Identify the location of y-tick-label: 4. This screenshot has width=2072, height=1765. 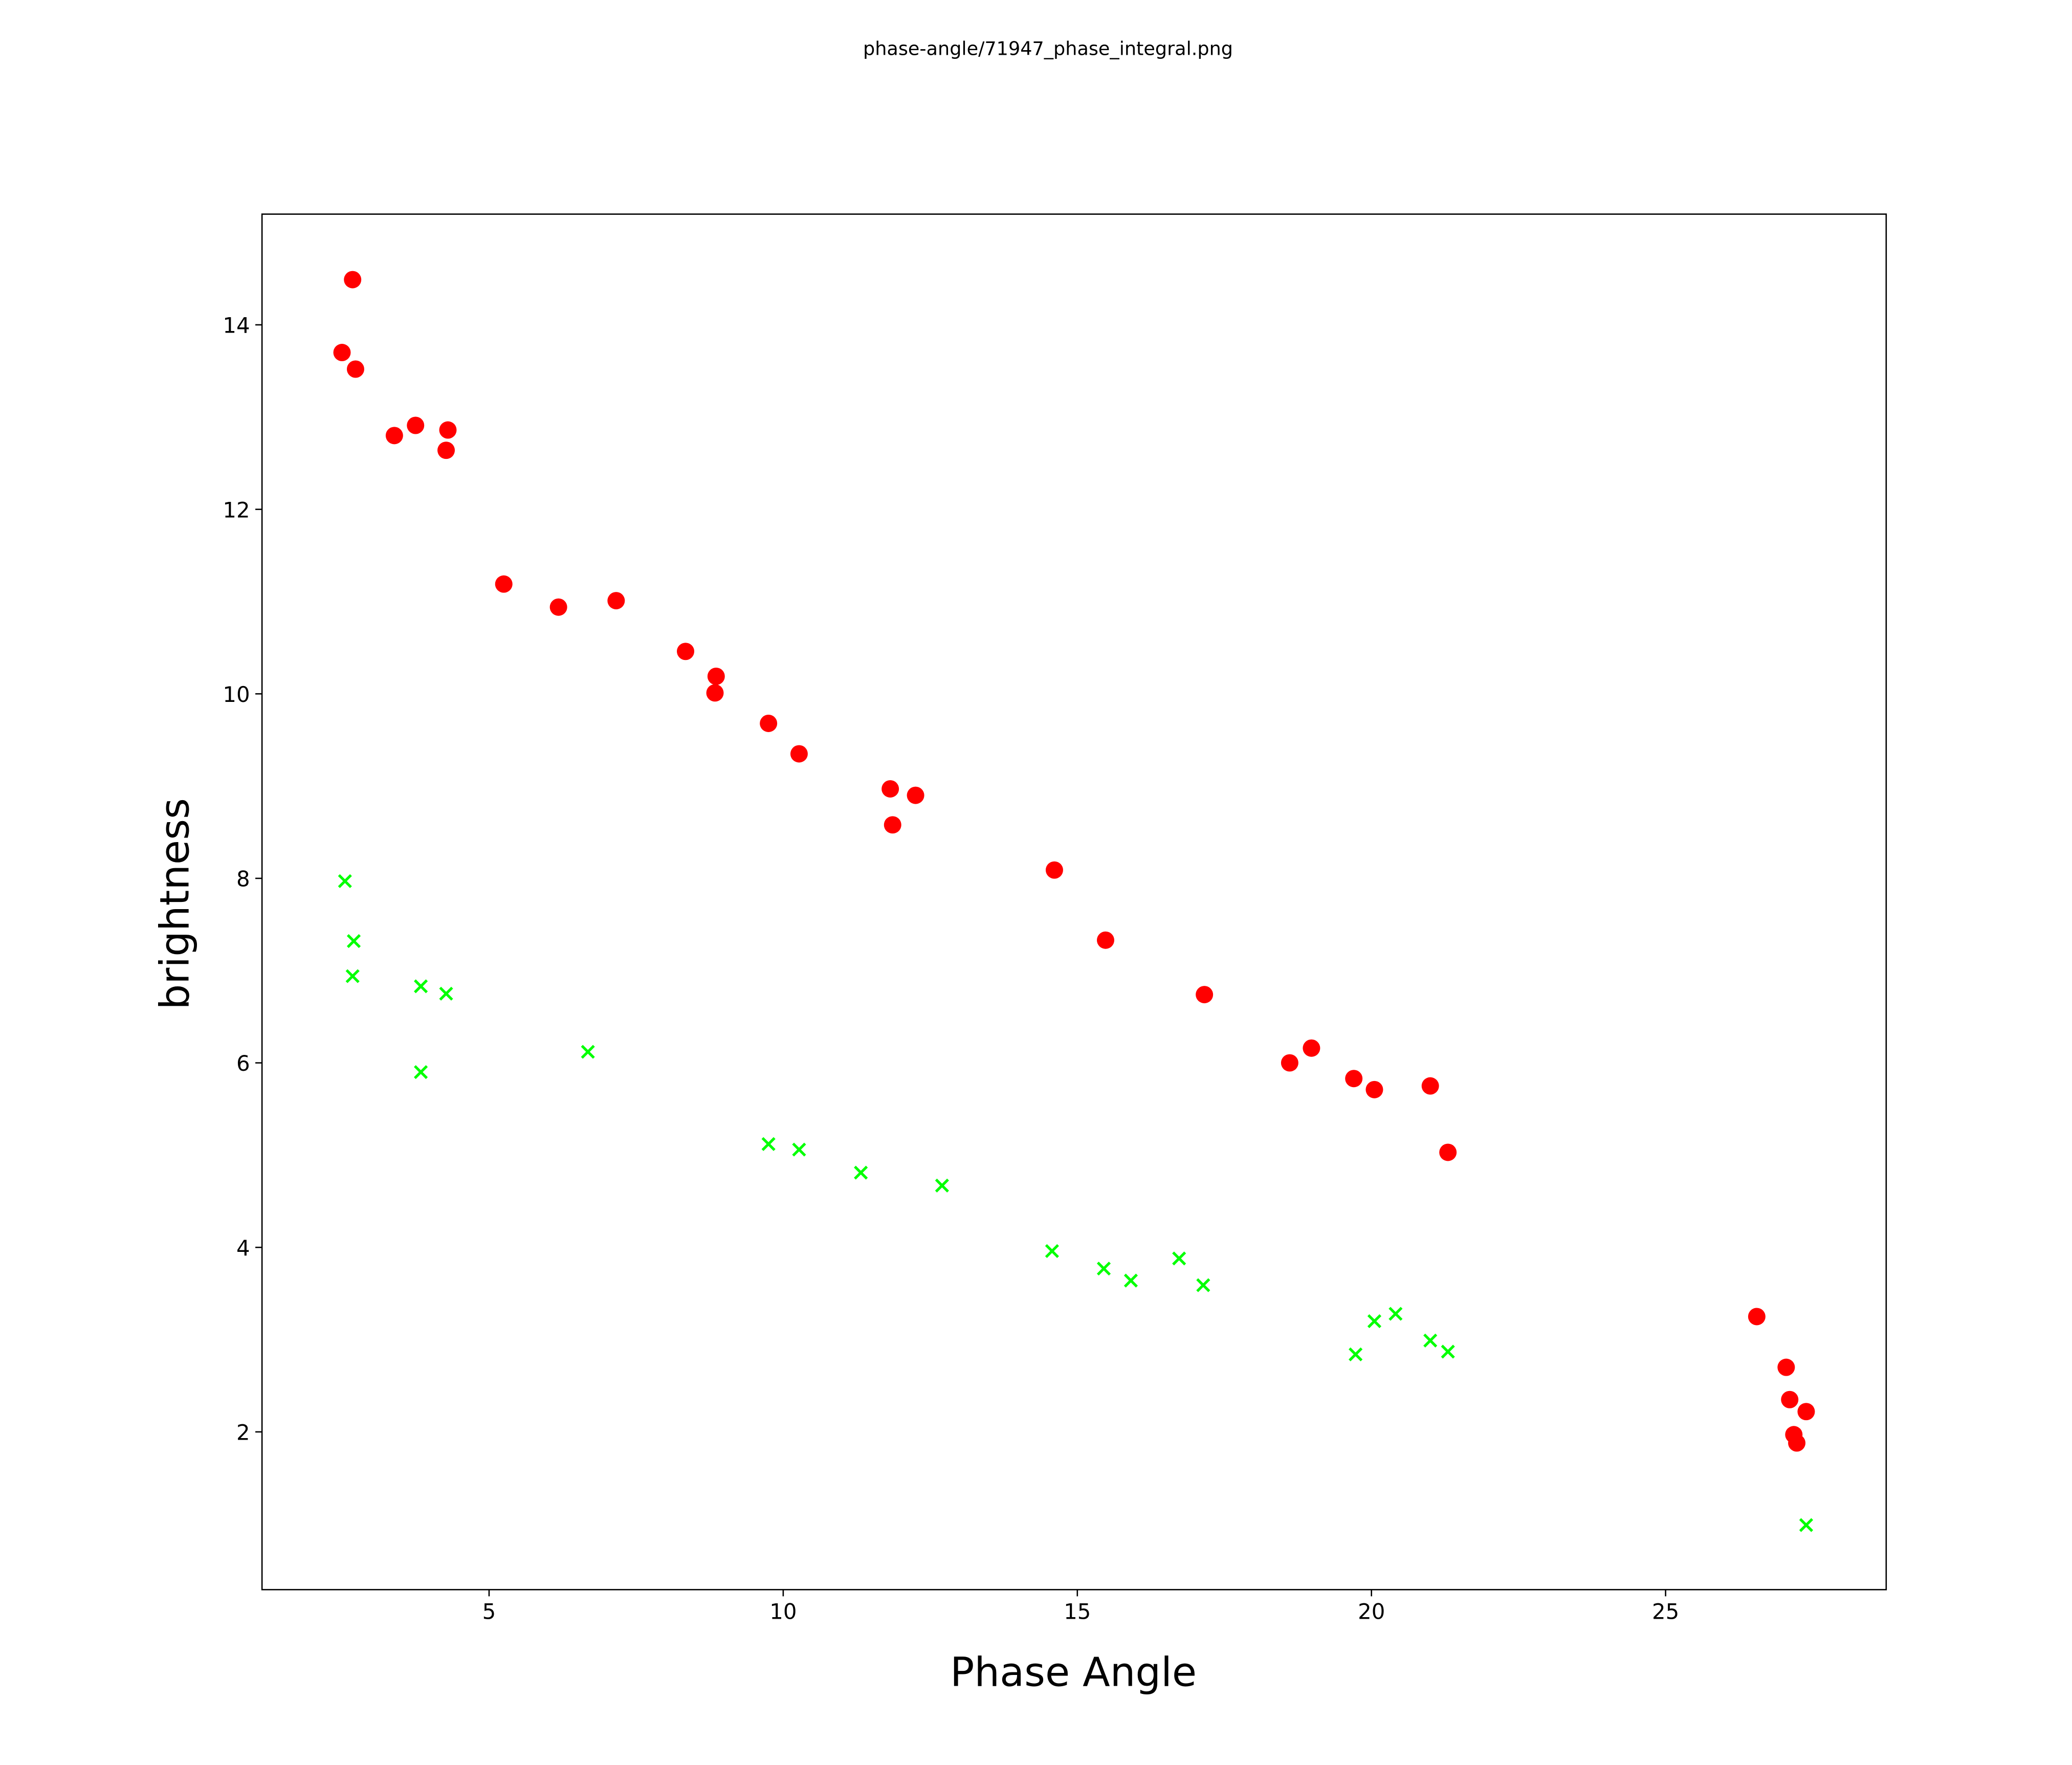
(243, 1248).